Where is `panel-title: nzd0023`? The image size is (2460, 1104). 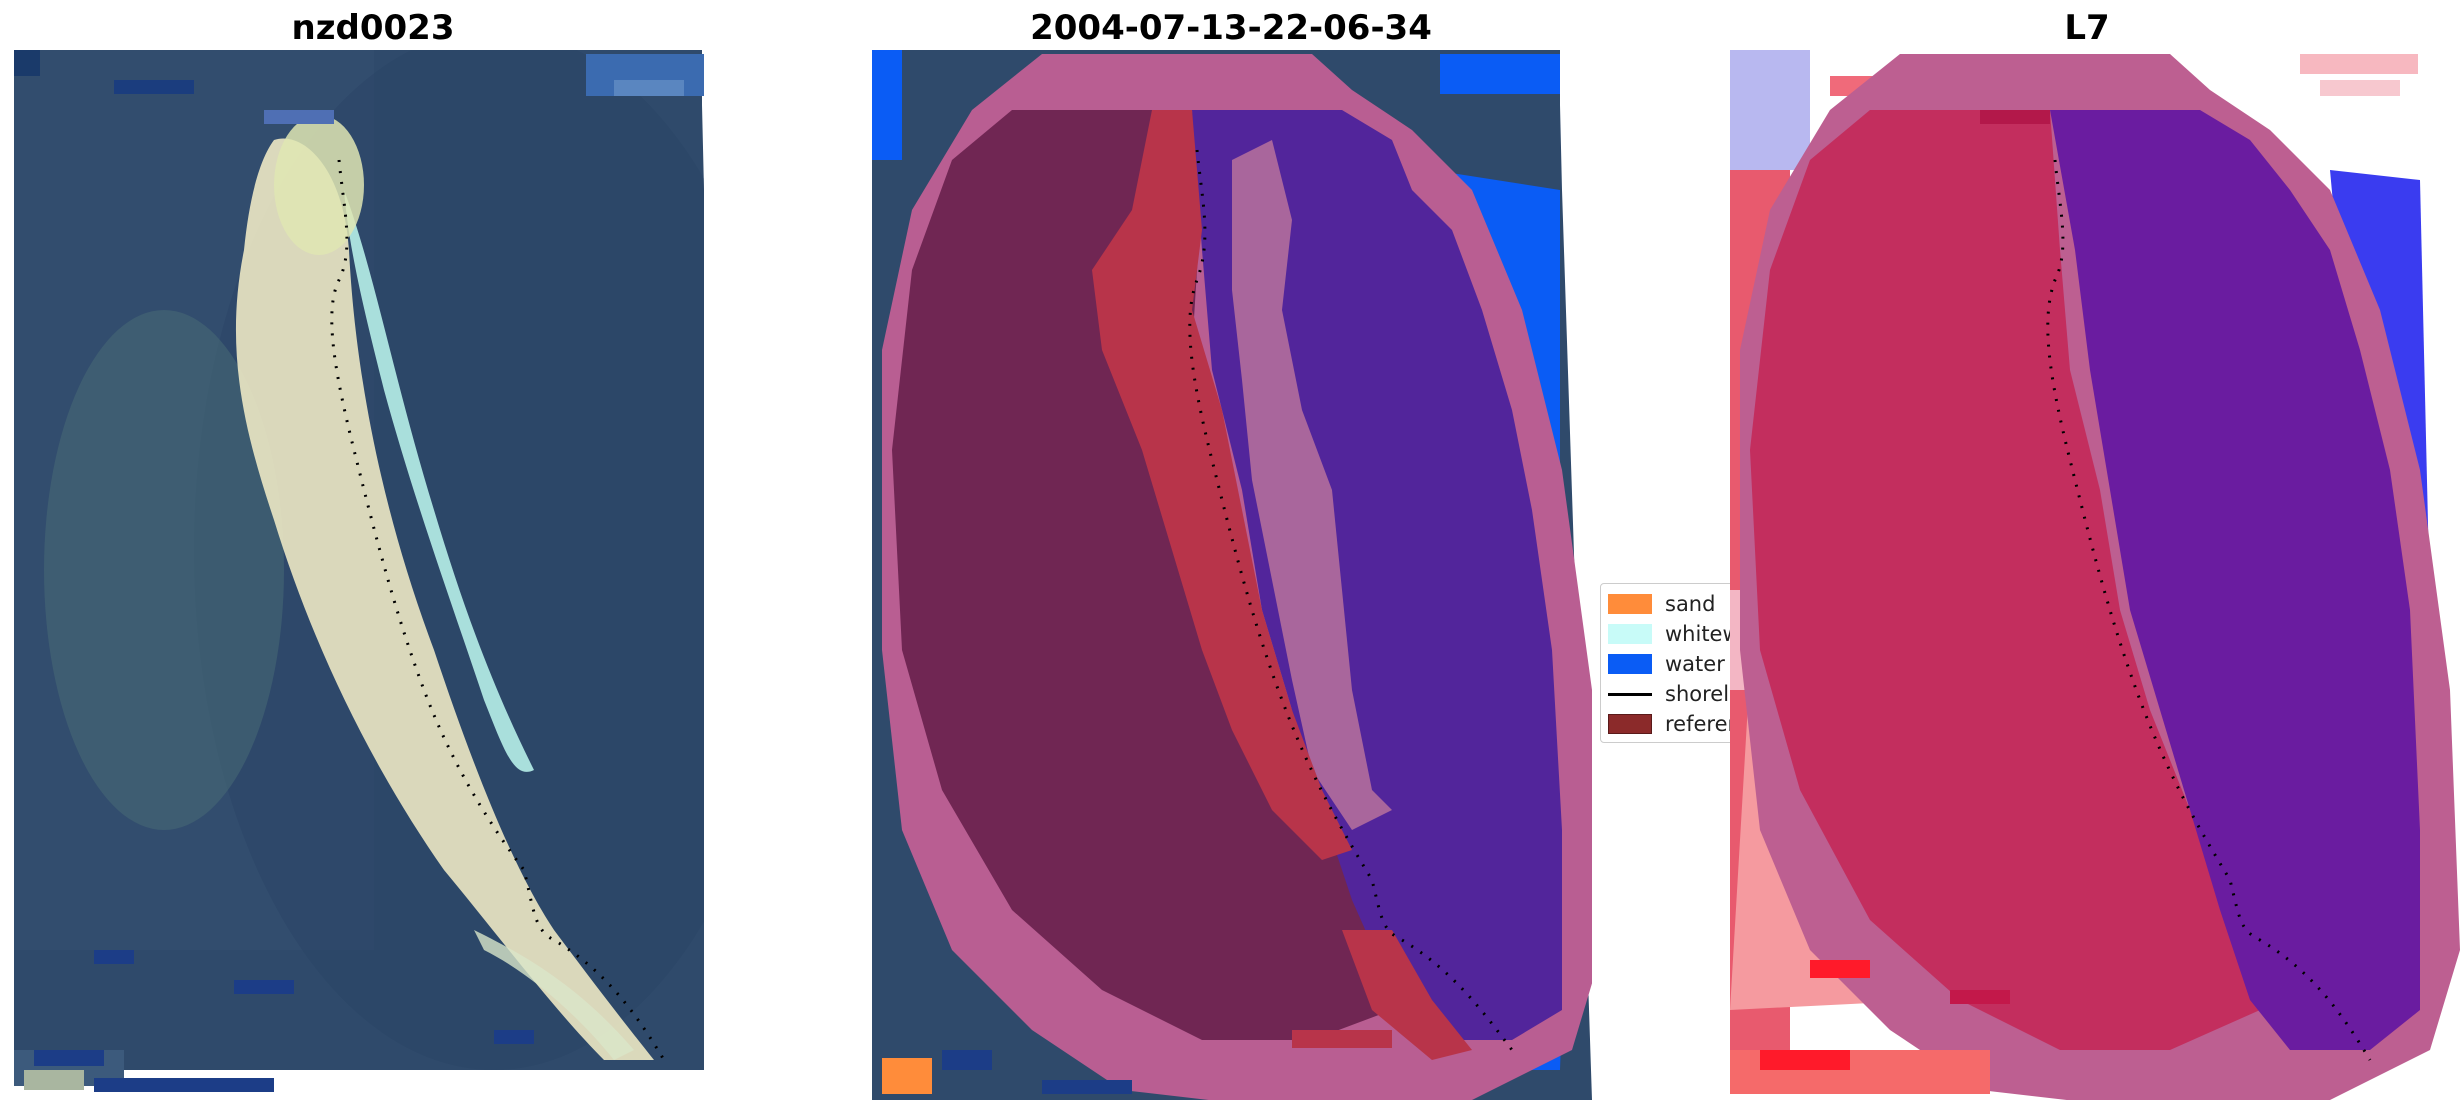 panel-title: nzd0023 is located at coordinates (373, 28).